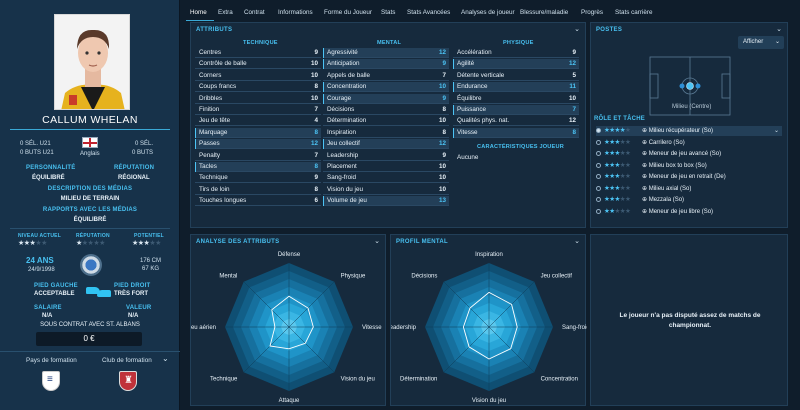 The image size is (800, 410). I want to click on attribute-row: Finition 7, so click(258, 110).